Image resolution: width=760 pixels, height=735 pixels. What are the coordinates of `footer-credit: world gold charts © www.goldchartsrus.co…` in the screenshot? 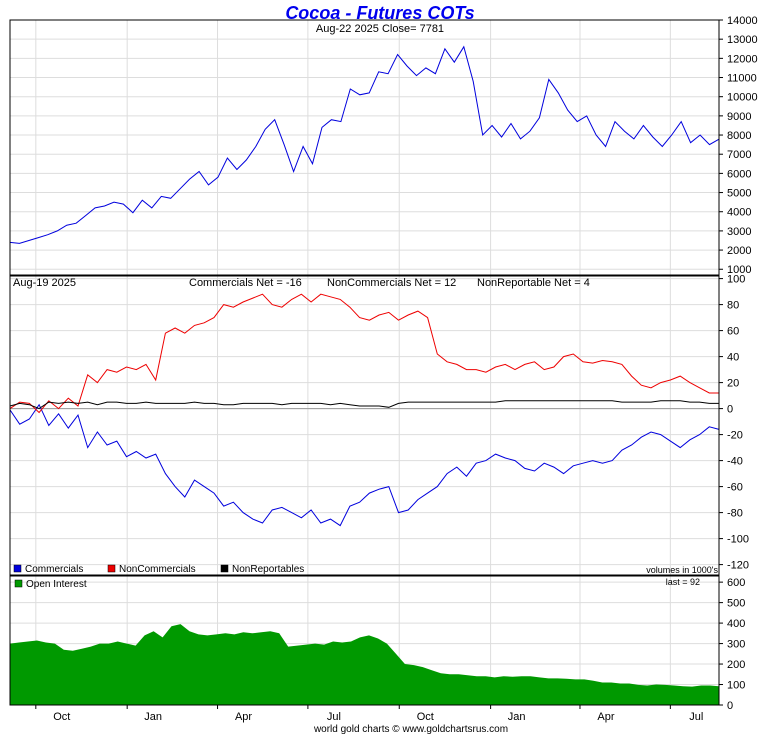 It's located at (410, 729).